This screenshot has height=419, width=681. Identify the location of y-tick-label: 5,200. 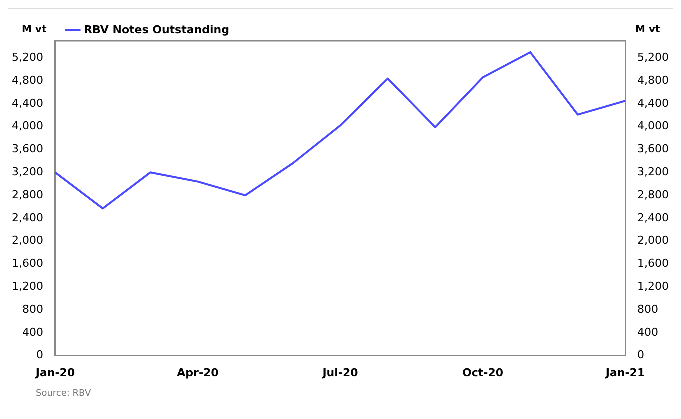
(28, 57).